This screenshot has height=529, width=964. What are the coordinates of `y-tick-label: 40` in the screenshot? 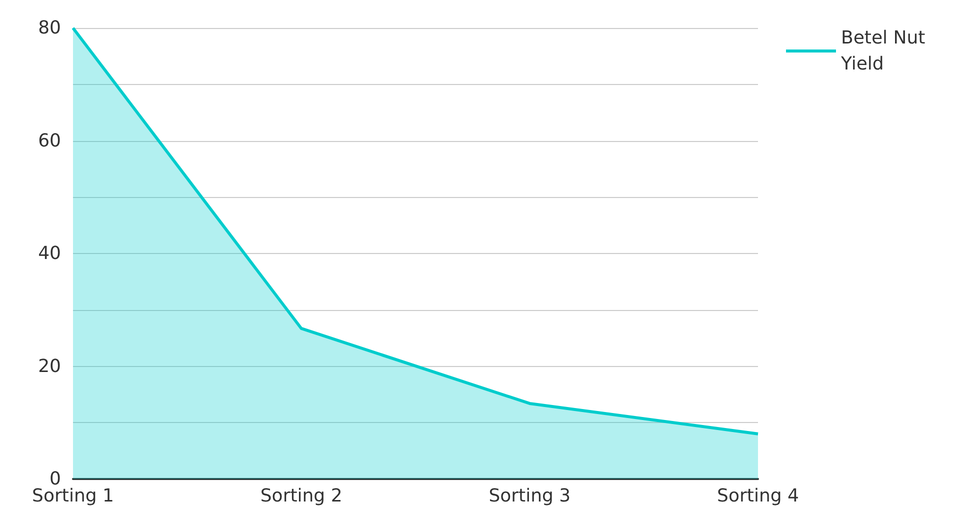 It's located at (49, 253).